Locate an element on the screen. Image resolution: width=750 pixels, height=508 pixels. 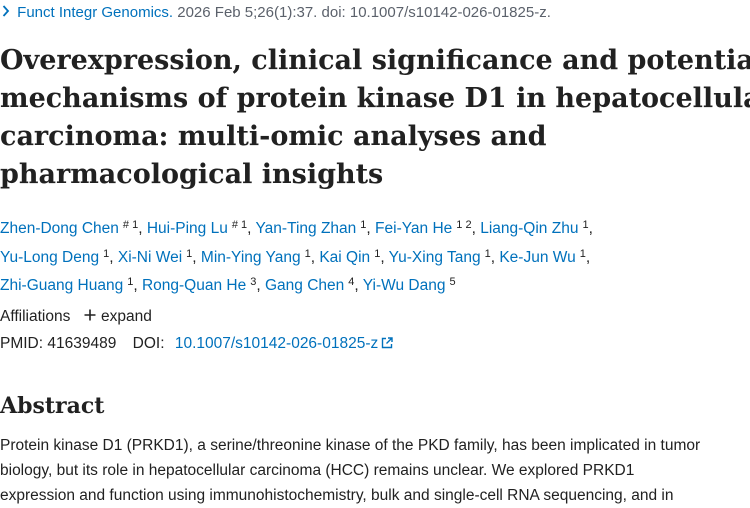
title-line: carcinoma: multi-omic analyses and is located at coordinates (273, 136).